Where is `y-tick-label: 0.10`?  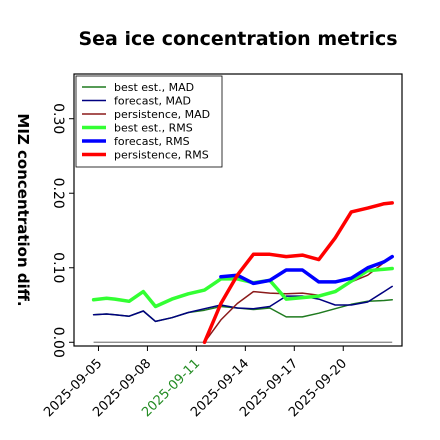 y-tick-label: 0.10 is located at coordinates (58, 267).